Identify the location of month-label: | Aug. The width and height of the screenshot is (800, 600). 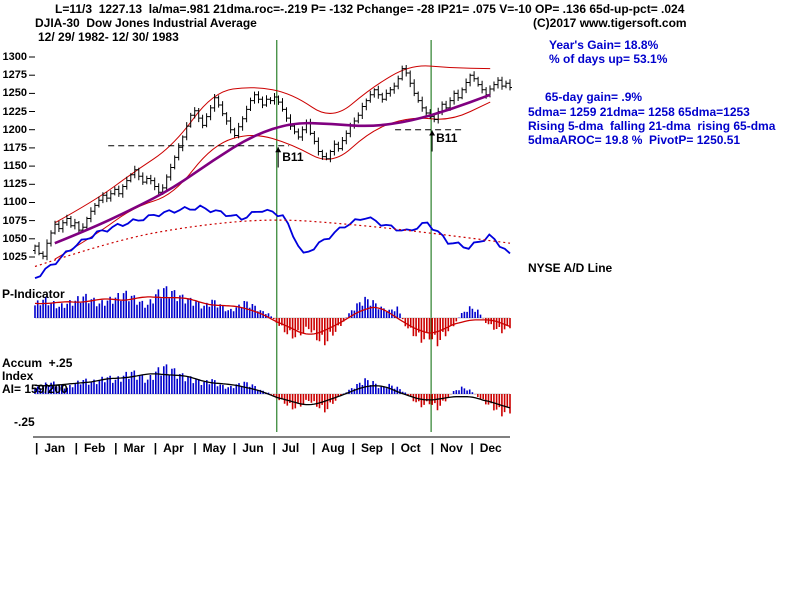
(332, 449).